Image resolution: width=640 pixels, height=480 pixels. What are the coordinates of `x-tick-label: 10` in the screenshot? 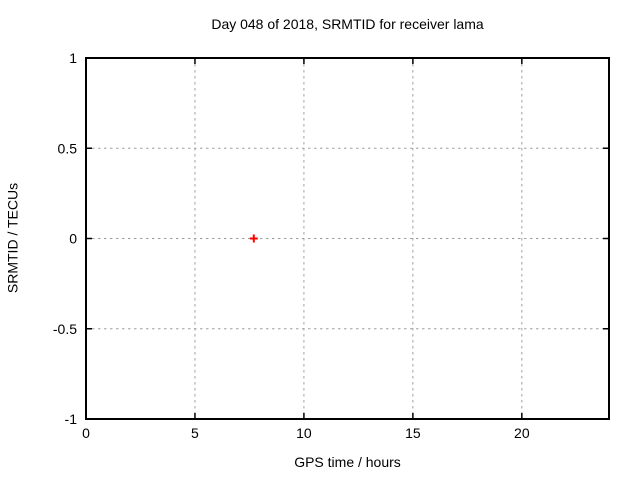 It's located at (304, 433).